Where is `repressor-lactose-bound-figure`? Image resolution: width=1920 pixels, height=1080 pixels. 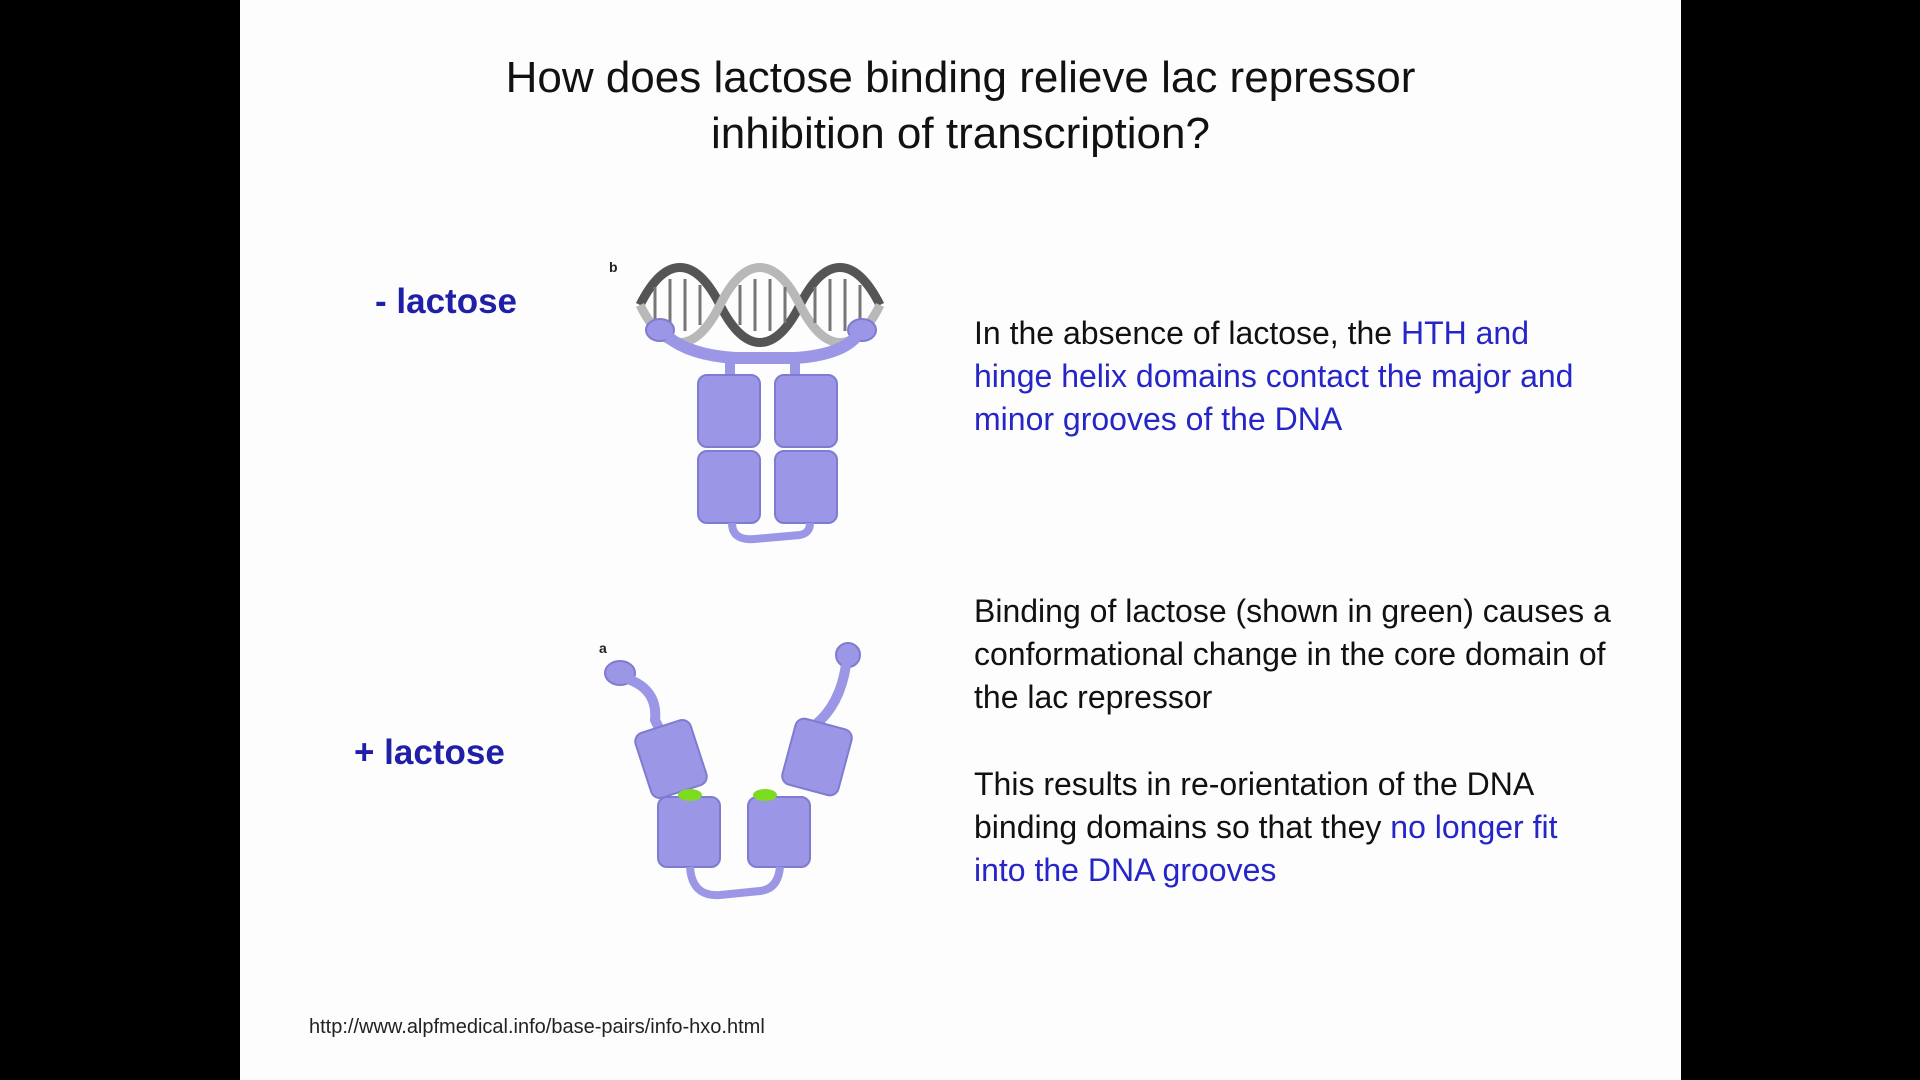
repressor-lactose-bound-figure is located at coordinates (732, 771).